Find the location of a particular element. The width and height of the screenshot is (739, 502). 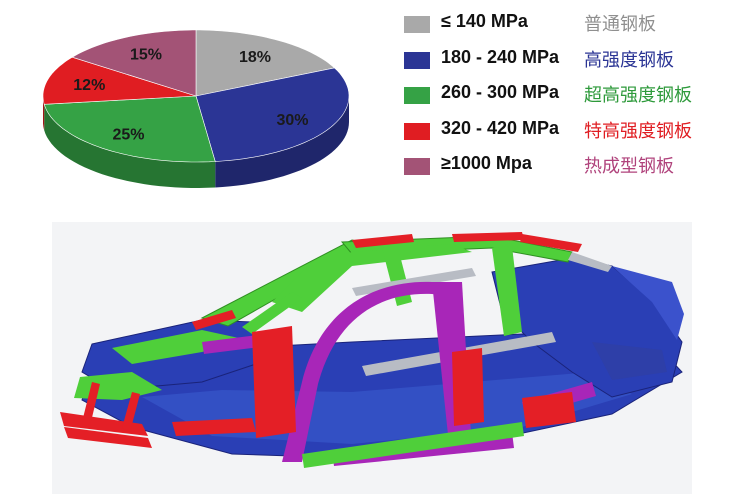

car-roof-rails is located at coordinates (387, 281).